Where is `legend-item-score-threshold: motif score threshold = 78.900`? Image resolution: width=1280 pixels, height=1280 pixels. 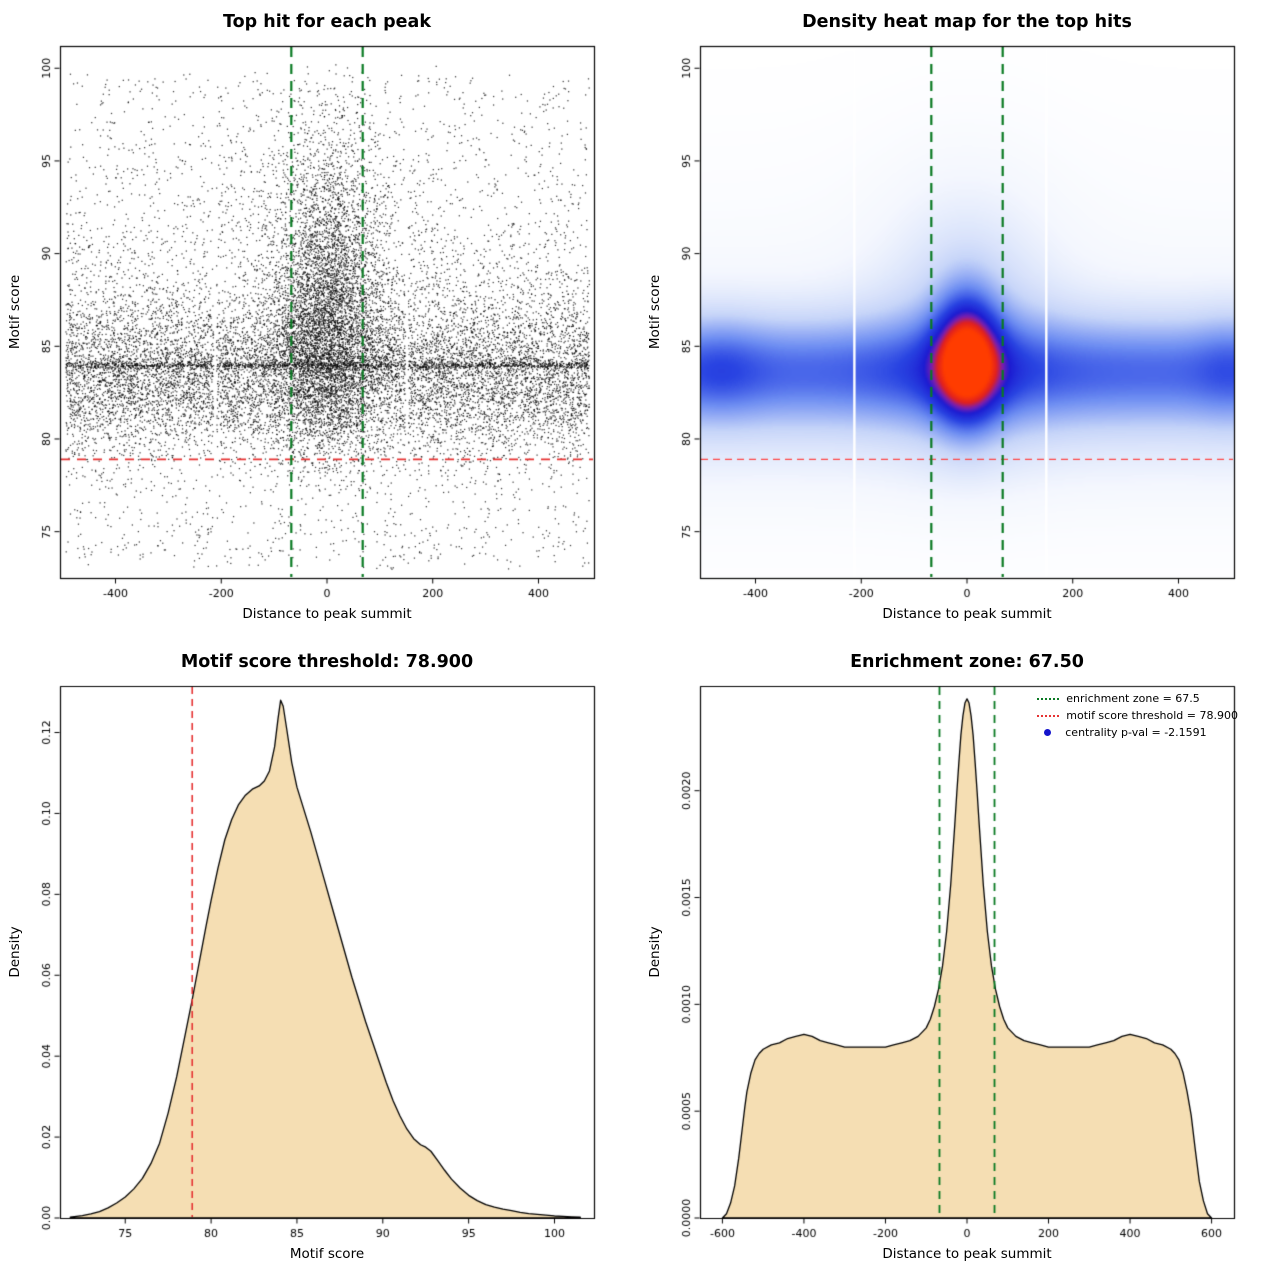
legend-item-score-threshold: motif score threshold = 78.900 is located at coordinates (1137, 715).